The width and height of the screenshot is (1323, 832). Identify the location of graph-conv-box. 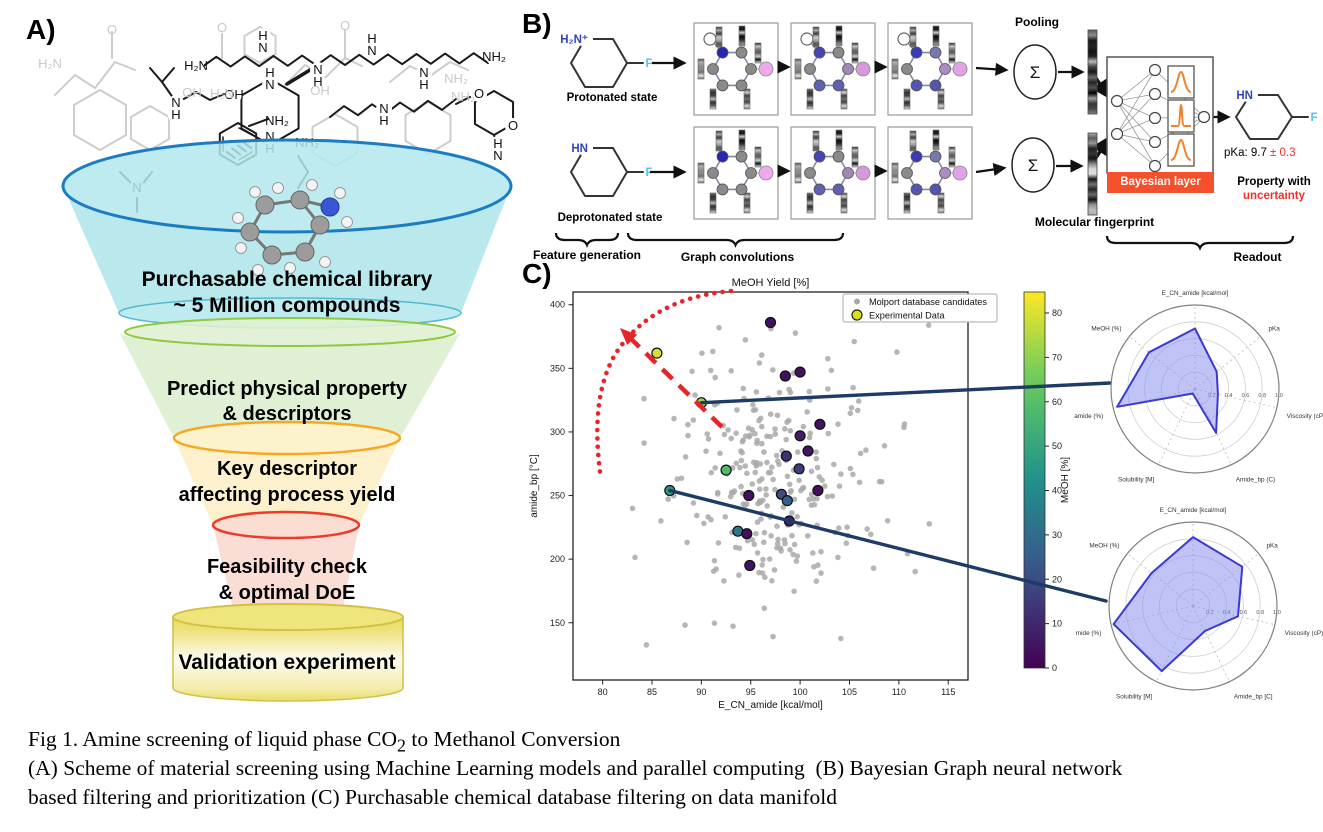
(736, 69).